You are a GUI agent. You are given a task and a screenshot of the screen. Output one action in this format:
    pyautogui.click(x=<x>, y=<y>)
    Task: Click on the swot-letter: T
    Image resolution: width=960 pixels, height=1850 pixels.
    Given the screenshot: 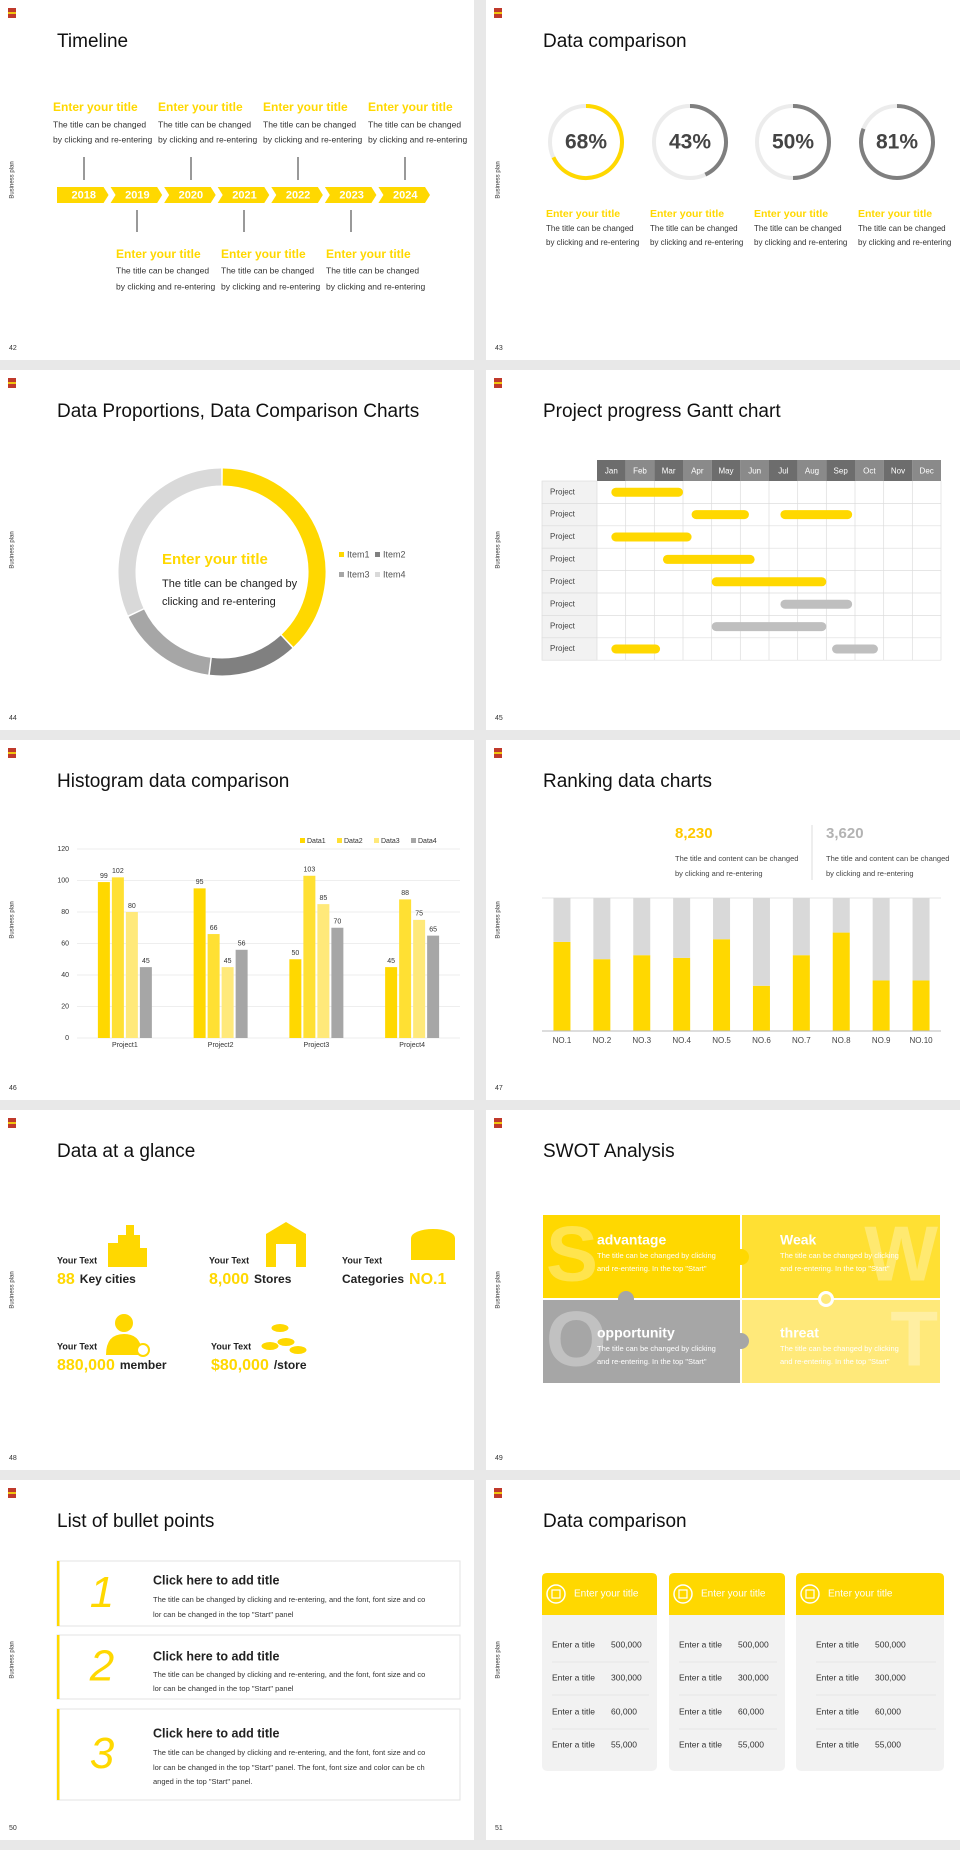 What is the action you would take?
    pyautogui.click(x=914, y=1339)
    